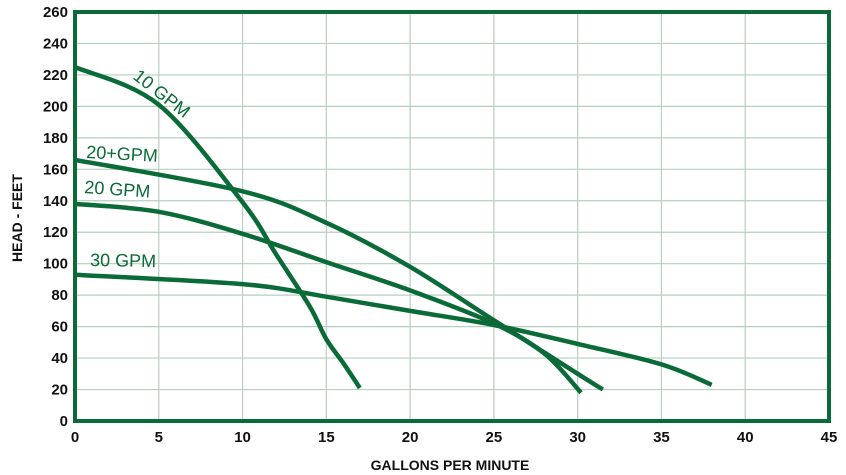  Describe the element at coordinates (55, 264) in the screenshot. I see `y-tick-label-5: 100` at that location.